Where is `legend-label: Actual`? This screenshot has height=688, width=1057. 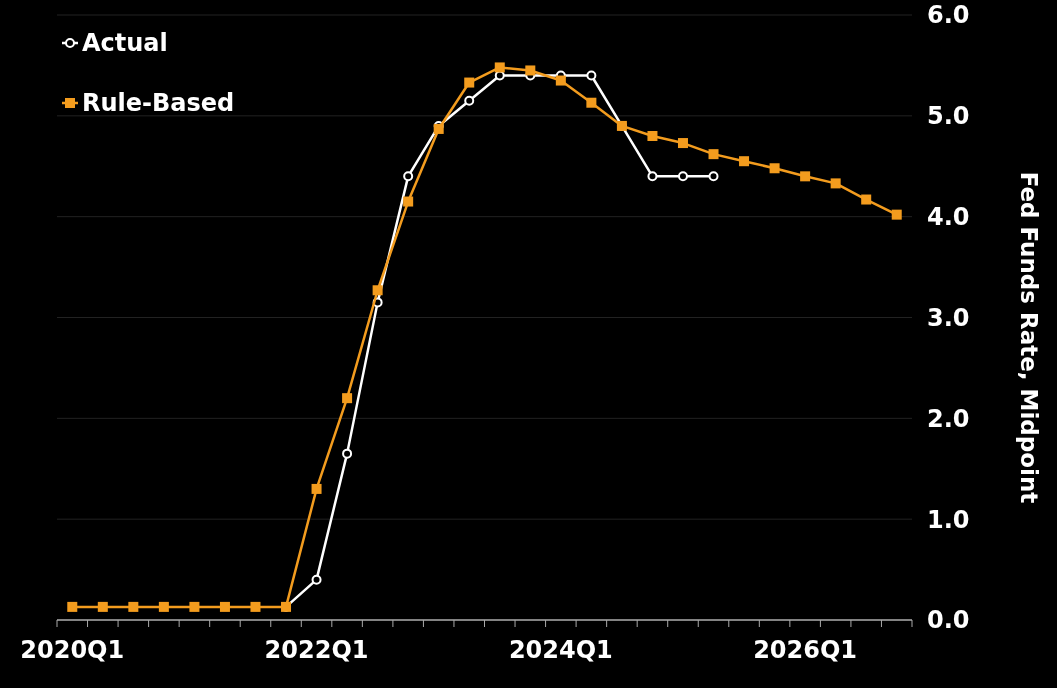
legend-label: Actual is located at coordinates (125, 43).